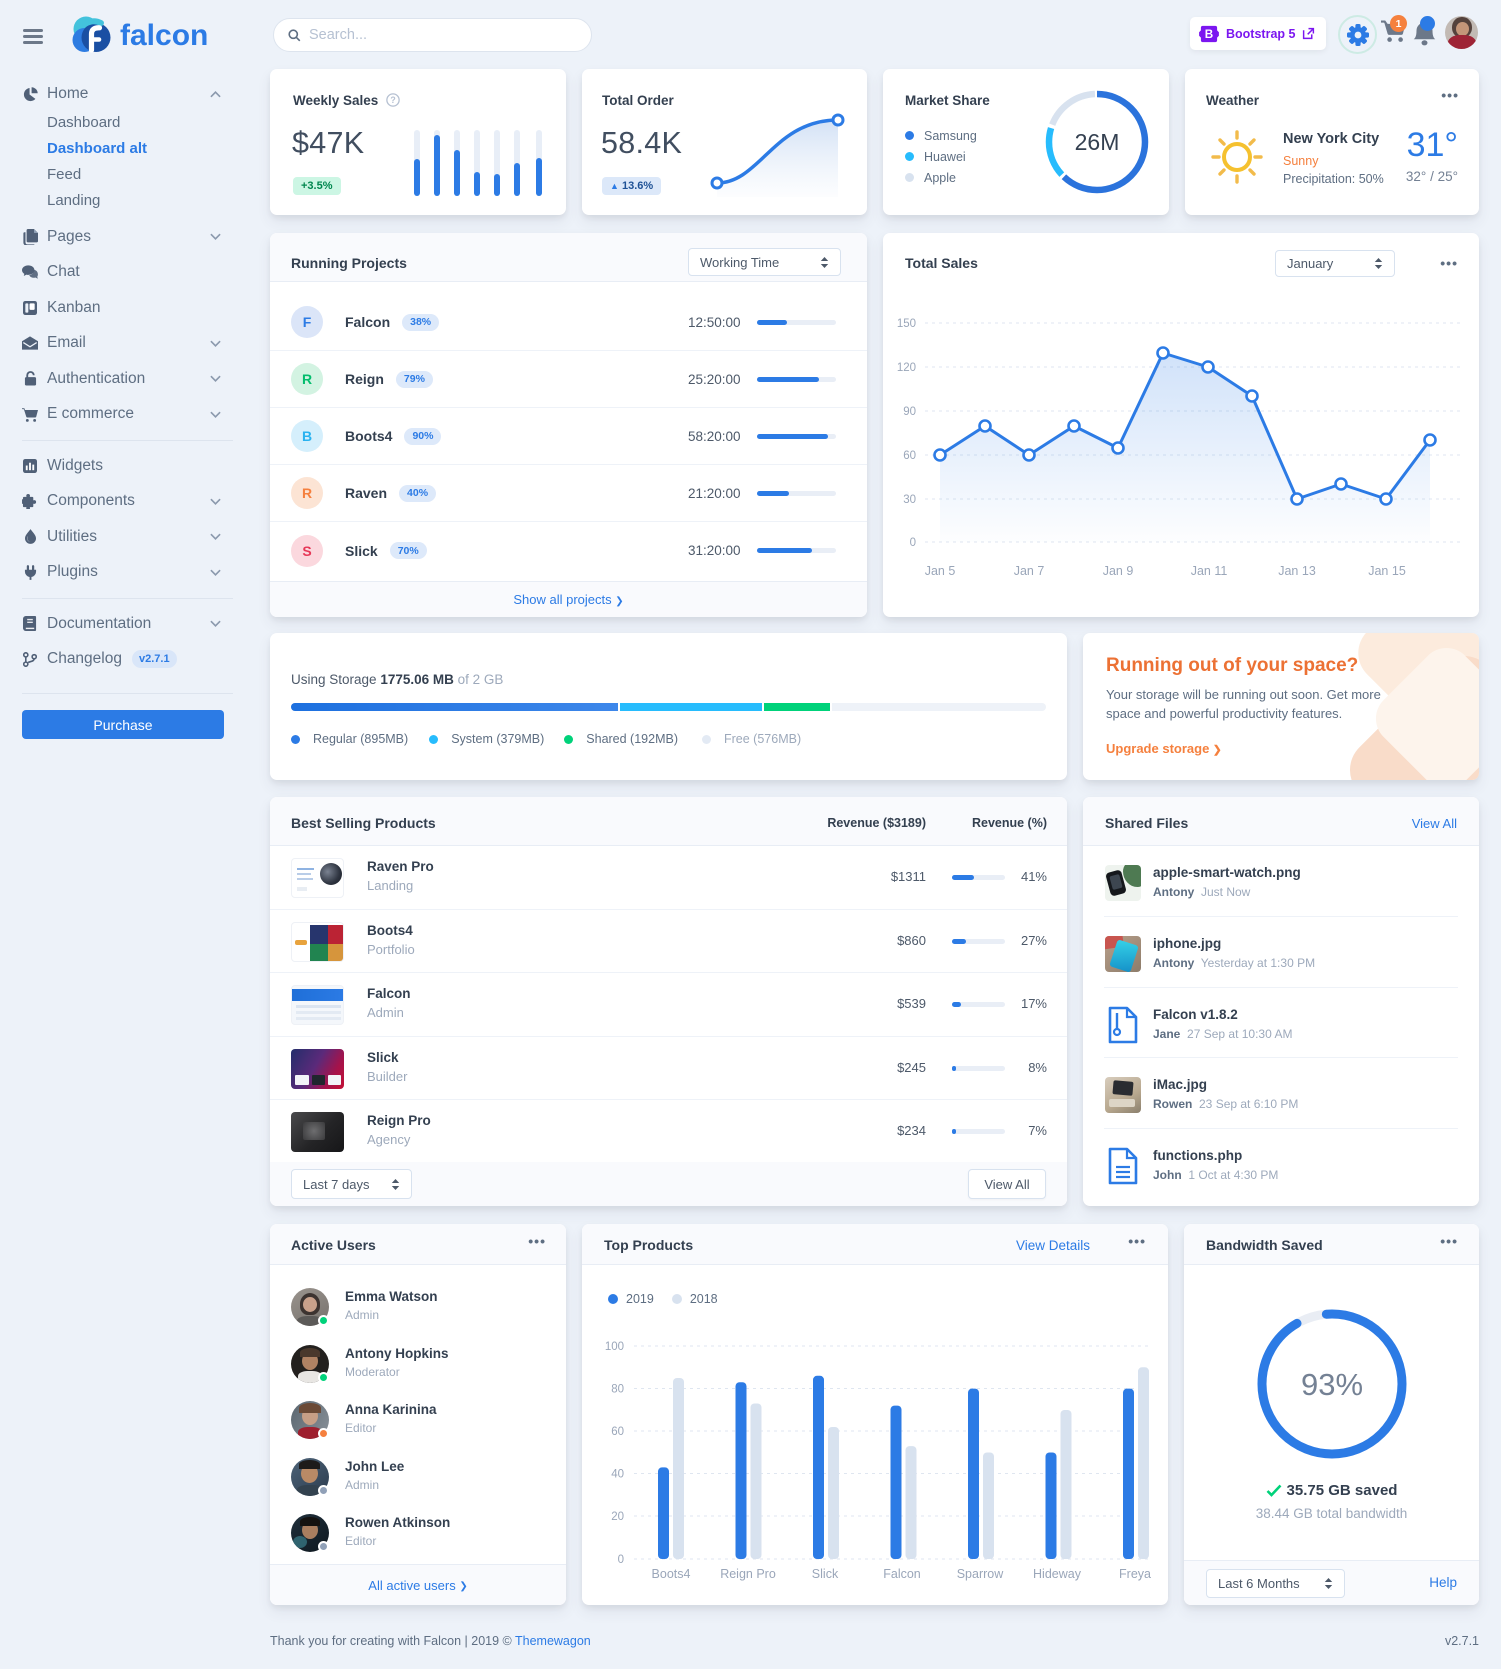 This screenshot has width=1501, height=1669. Describe the element at coordinates (617, 1390) in the screenshot. I see `svg-text: 80` at that location.